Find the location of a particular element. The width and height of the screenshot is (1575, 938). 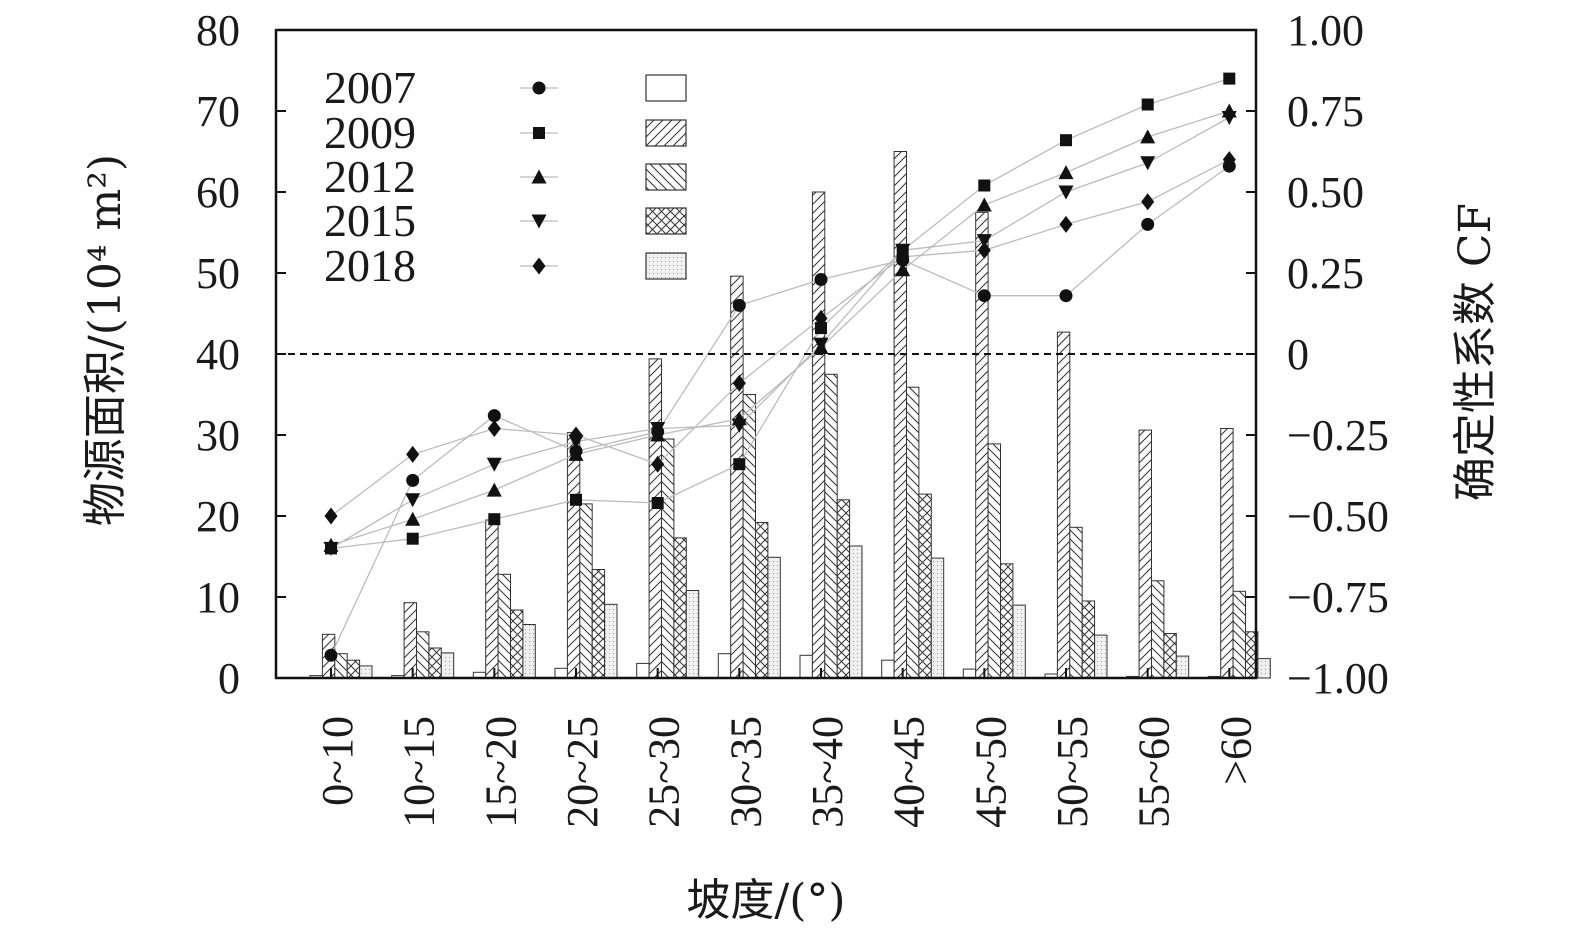

left-tick-label-3: 30 is located at coordinates (218, 435).